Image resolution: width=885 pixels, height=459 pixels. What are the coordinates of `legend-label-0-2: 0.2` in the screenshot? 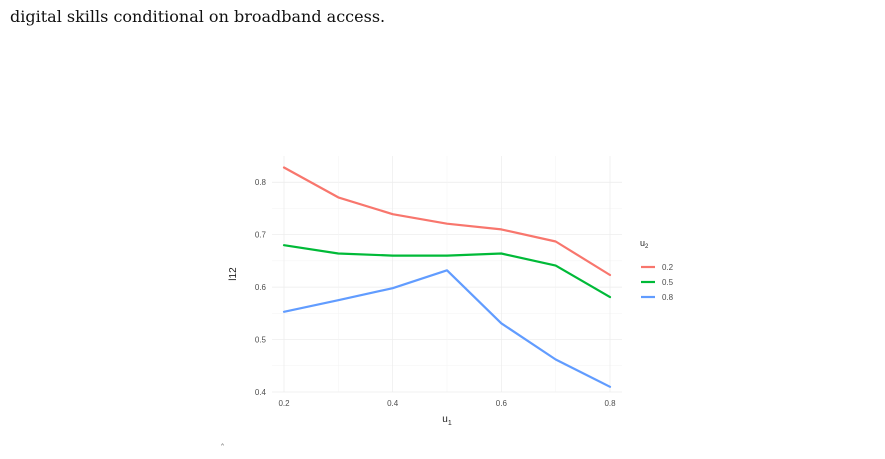 It's located at (668, 267).